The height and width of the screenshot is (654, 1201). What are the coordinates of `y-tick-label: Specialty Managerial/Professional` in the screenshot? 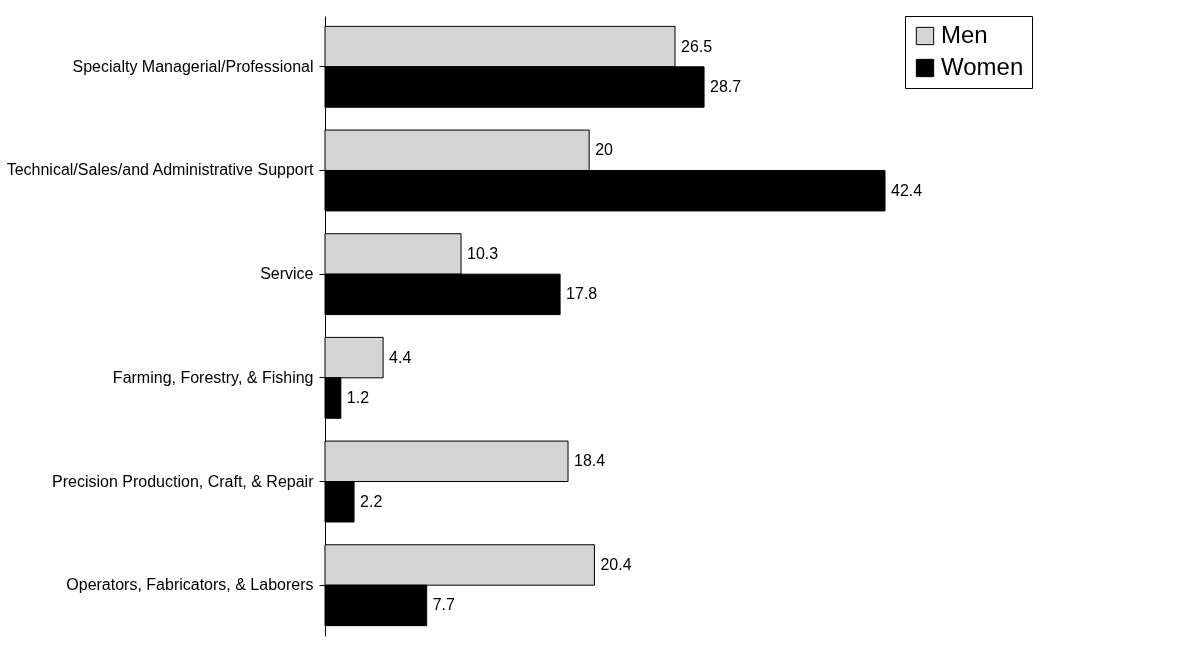 It's located at (193, 66).